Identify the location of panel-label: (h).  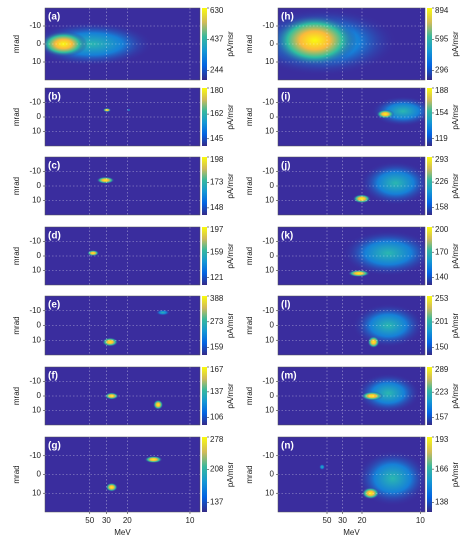
(287, 17).